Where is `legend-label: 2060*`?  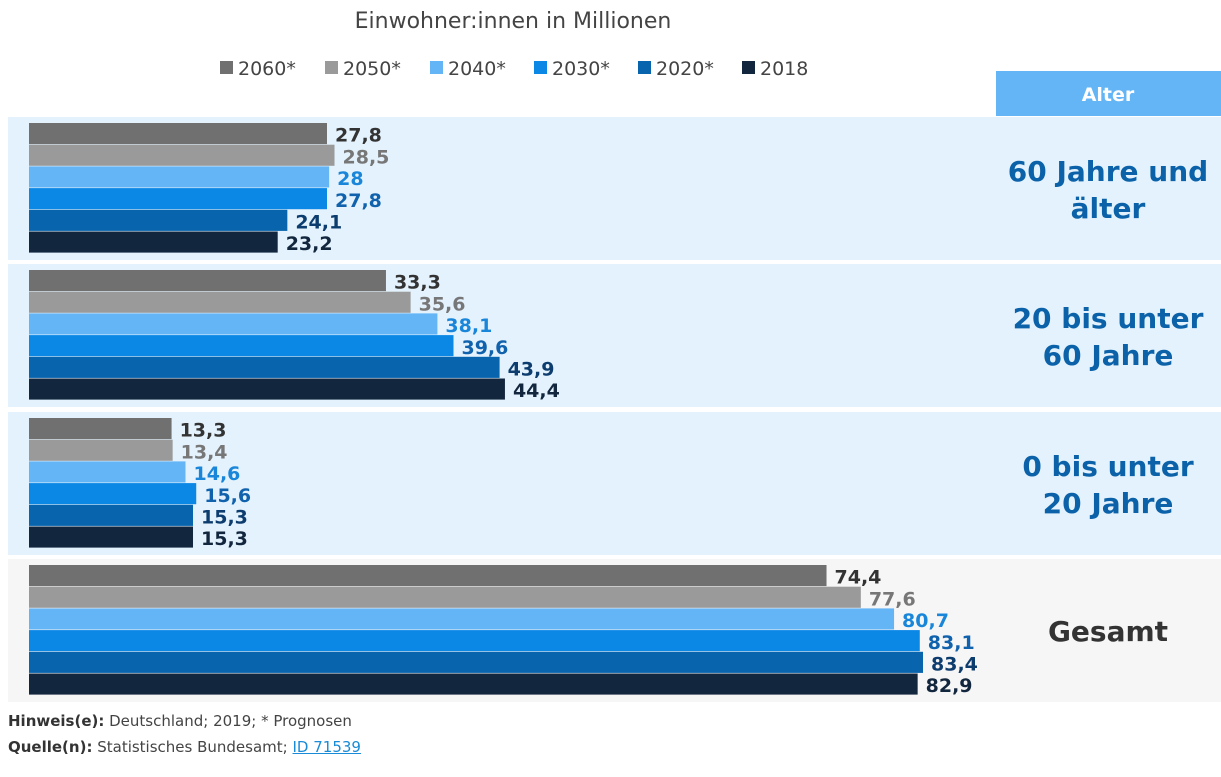
legend-label: 2060* is located at coordinates (267, 69).